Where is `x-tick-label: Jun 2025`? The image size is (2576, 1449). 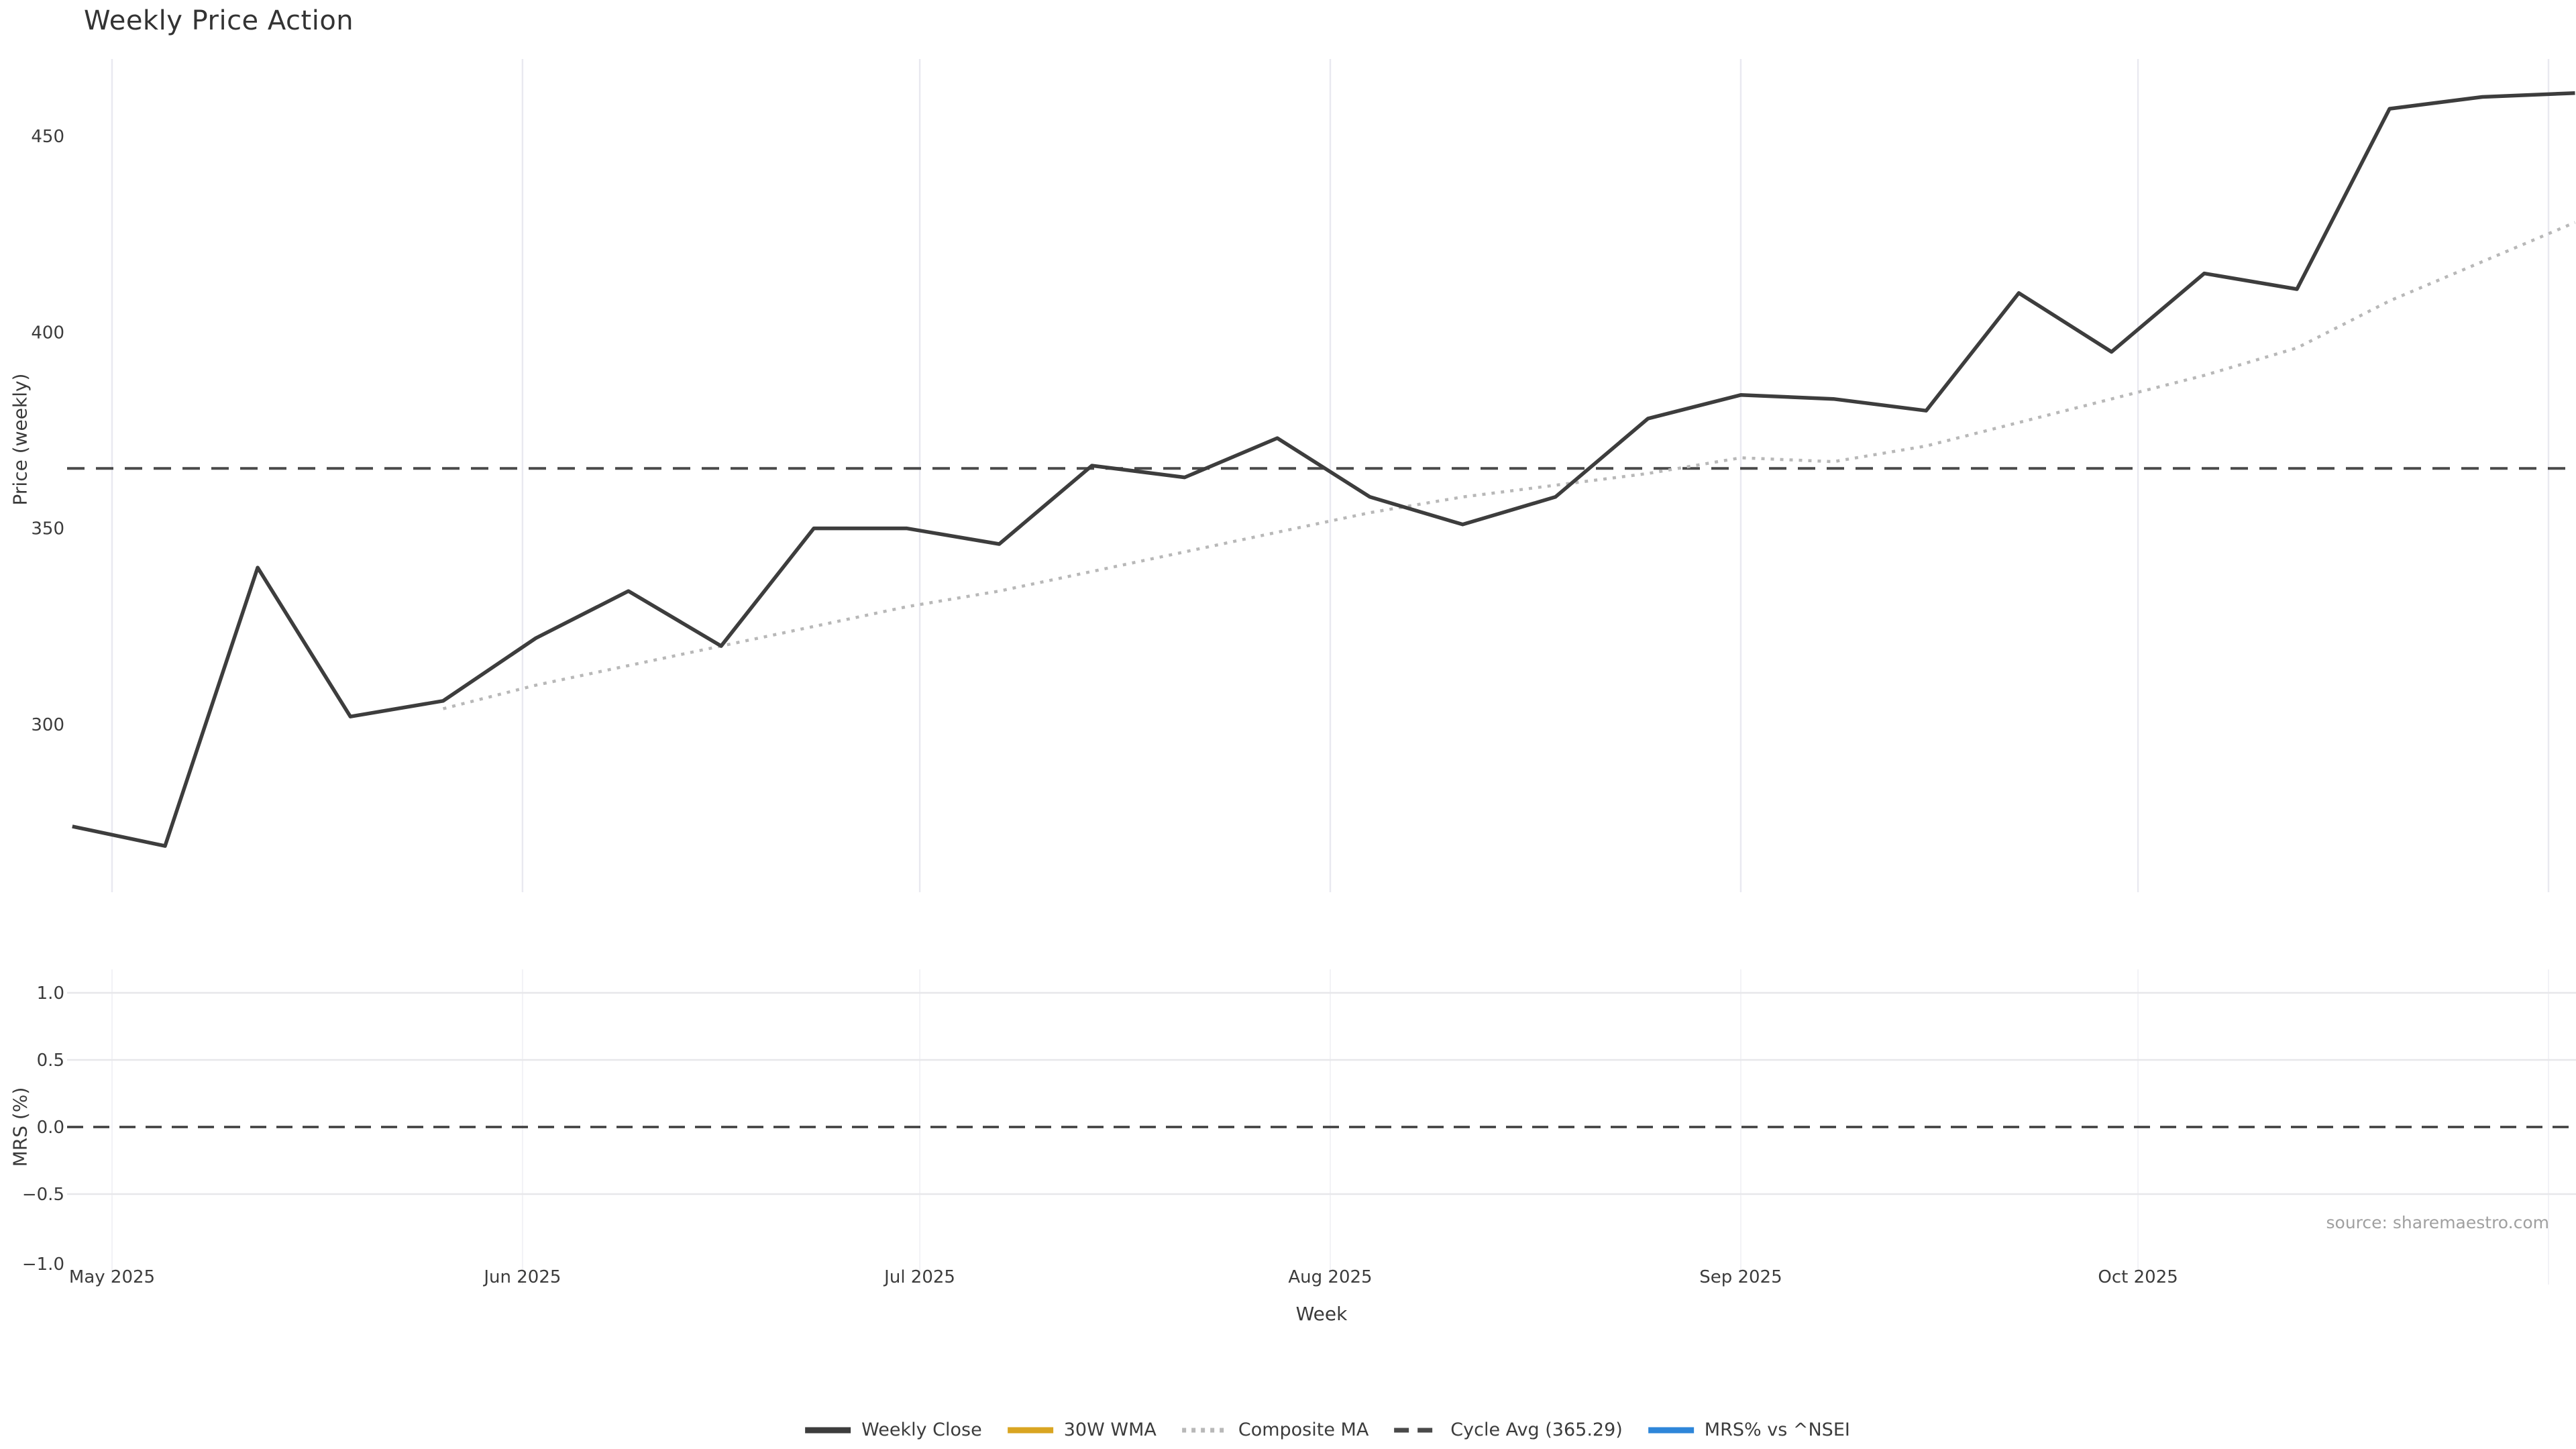
x-tick-label: Jun 2025 is located at coordinates (521, 1277).